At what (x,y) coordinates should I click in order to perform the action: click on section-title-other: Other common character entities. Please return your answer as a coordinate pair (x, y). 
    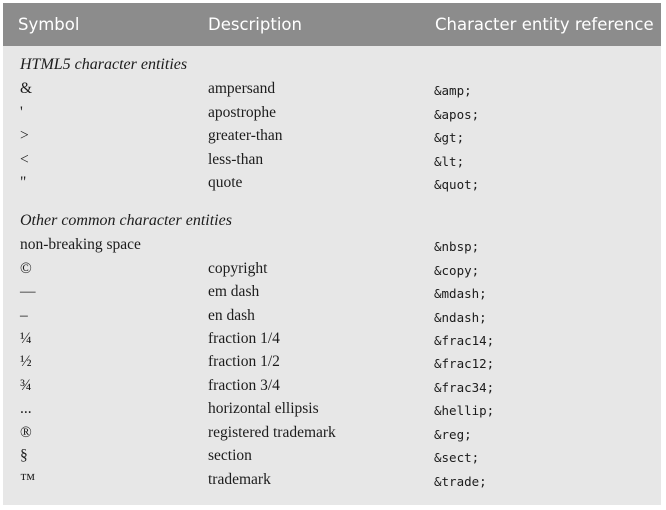
    Looking at the image, I should click on (126, 220).